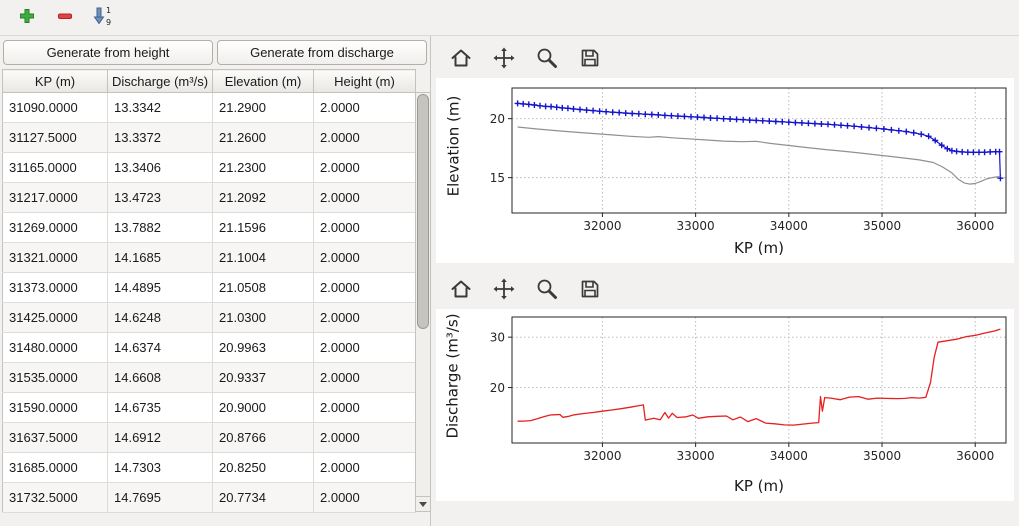 This screenshot has width=1019, height=526. Describe the element at coordinates (55, 497) in the screenshot. I see `table-cell: 31732.5000` at that location.